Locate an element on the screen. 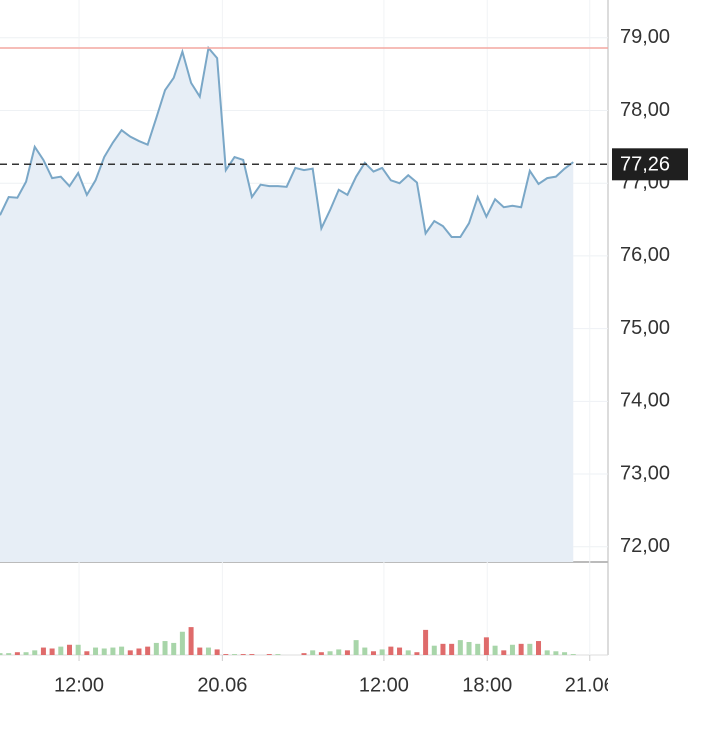 This screenshot has height=729, width=716. y-tick-label: 75,00 is located at coordinates (645, 328).